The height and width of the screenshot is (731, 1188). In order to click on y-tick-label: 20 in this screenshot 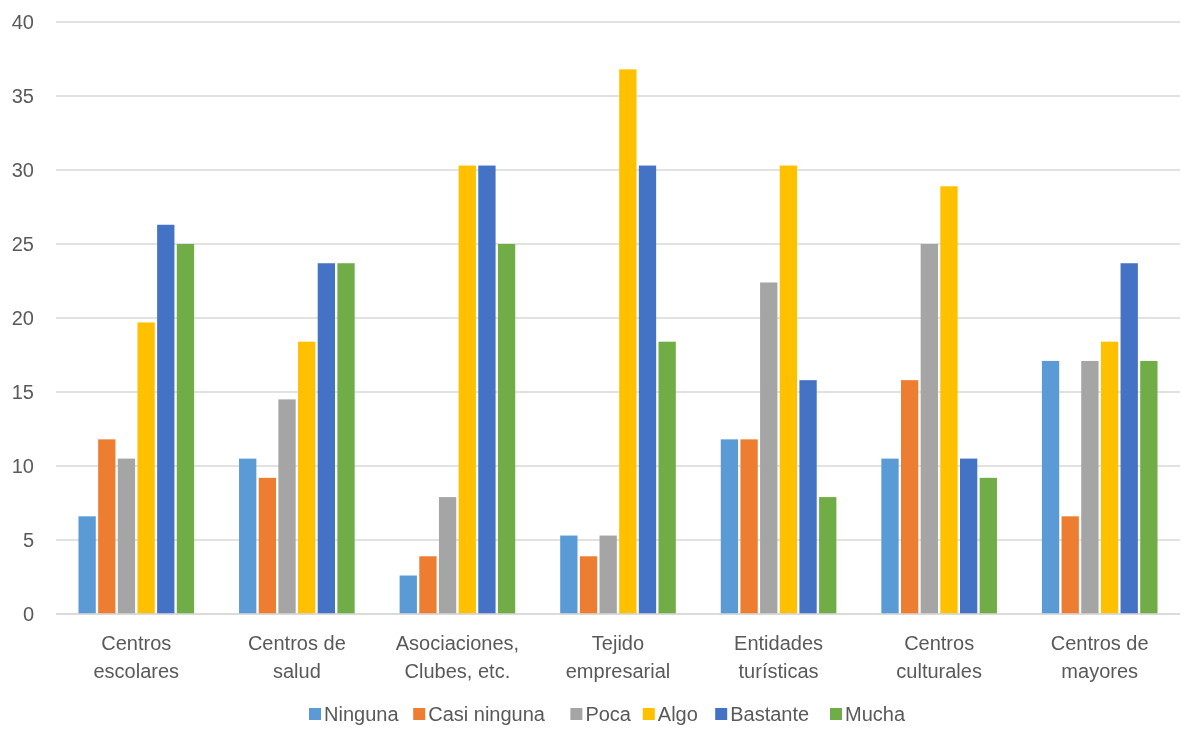, I will do `click(22, 318)`.